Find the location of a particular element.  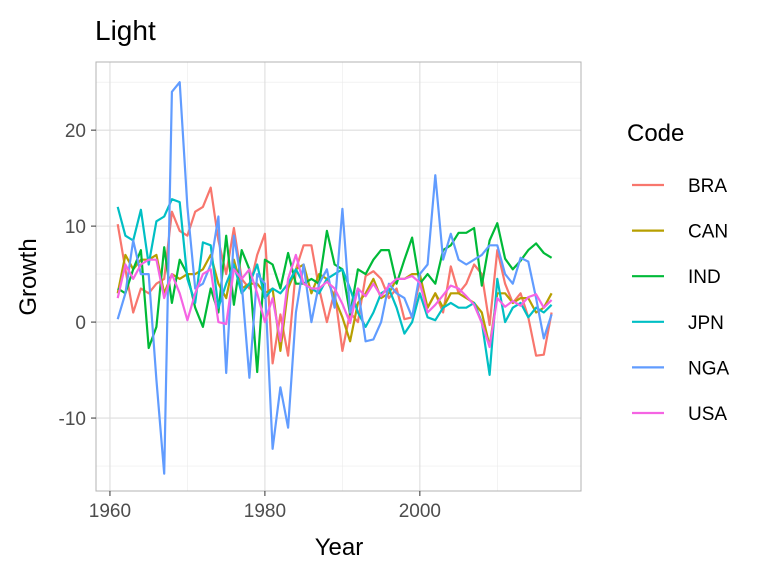

x-tick-label: 2000 is located at coordinates (420, 511).